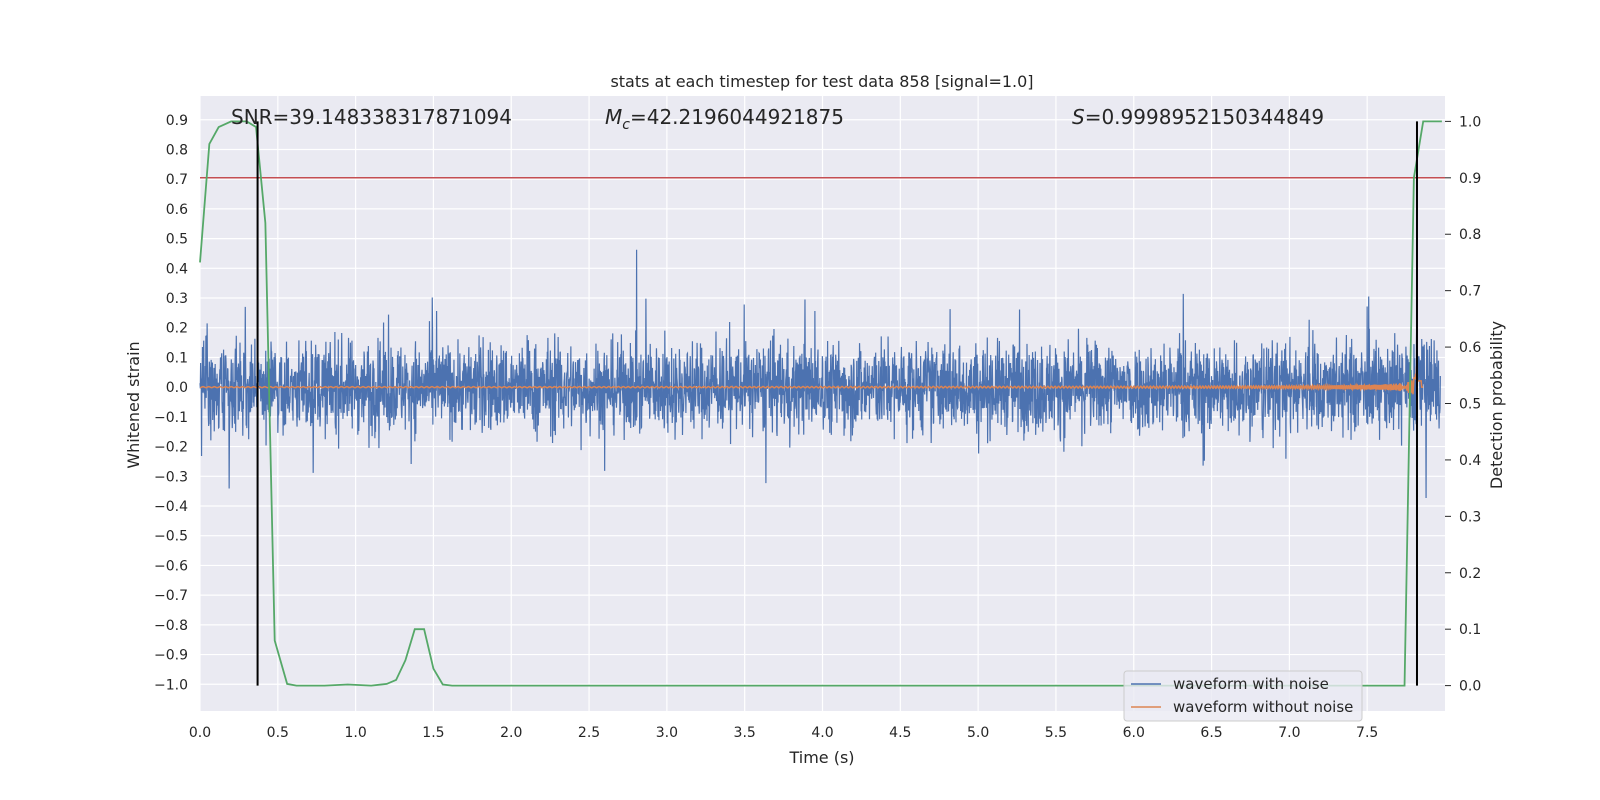  What do you see at coordinates (171, 626) in the screenshot?
I see `y-tick-label: −0.8` at bounding box center [171, 626].